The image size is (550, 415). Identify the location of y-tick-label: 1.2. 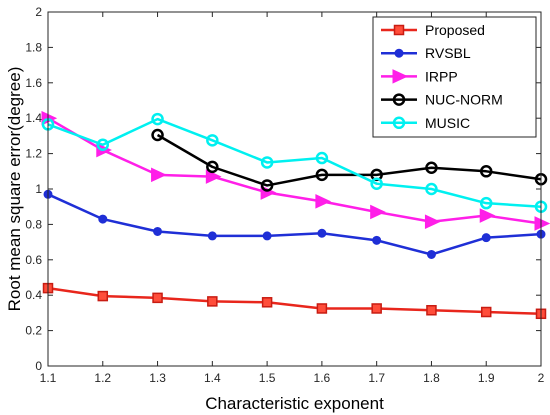
(33, 154).